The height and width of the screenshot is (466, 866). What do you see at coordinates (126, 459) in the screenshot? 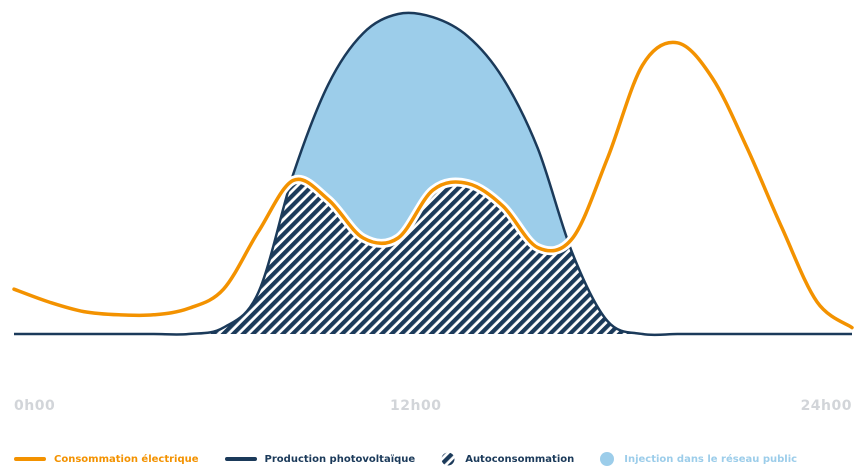
I see `legend-label-consumption: Consommation électrique` at bounding box center [126, 459].